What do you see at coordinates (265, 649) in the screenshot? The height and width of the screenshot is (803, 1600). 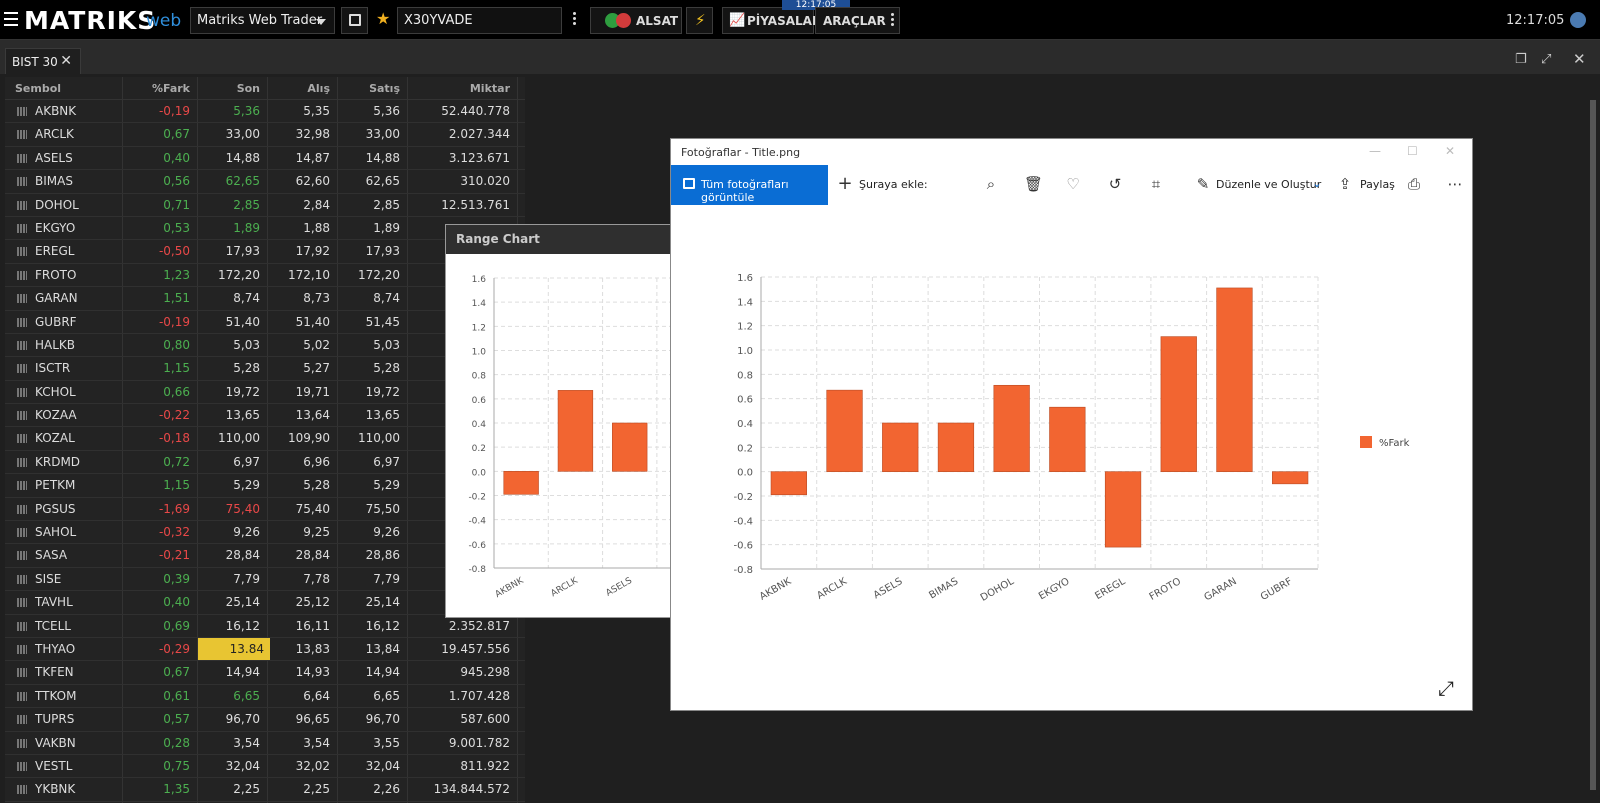 I see `table-row: THYAO -0,29 13.84 13,83 13,84 19.457.556` at bounding box center [265, 649].